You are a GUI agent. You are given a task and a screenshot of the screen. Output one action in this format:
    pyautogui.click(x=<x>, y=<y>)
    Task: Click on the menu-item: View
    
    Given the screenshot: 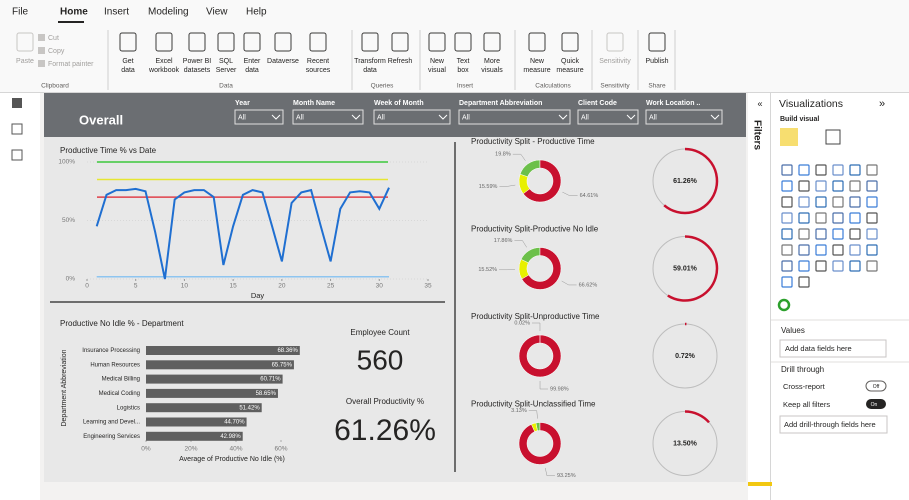 What is the action you would take?
    pyautogui.click(x=217, y=12)
    